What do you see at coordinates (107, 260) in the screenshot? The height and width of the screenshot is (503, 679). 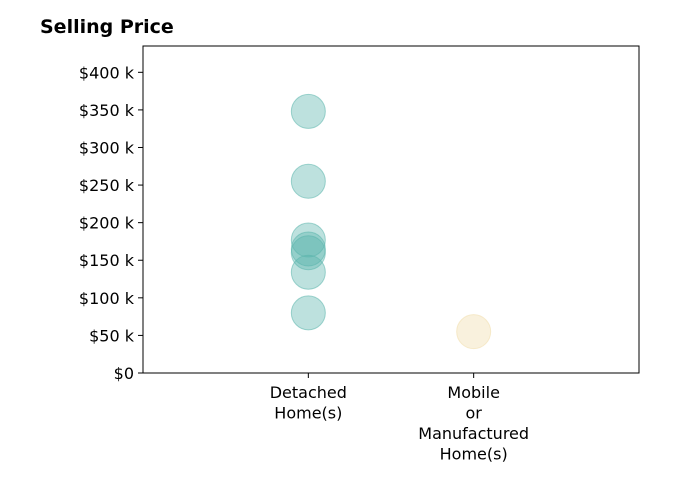 I see `y-tick-label: $150 k` at bounding box center [107, 260].